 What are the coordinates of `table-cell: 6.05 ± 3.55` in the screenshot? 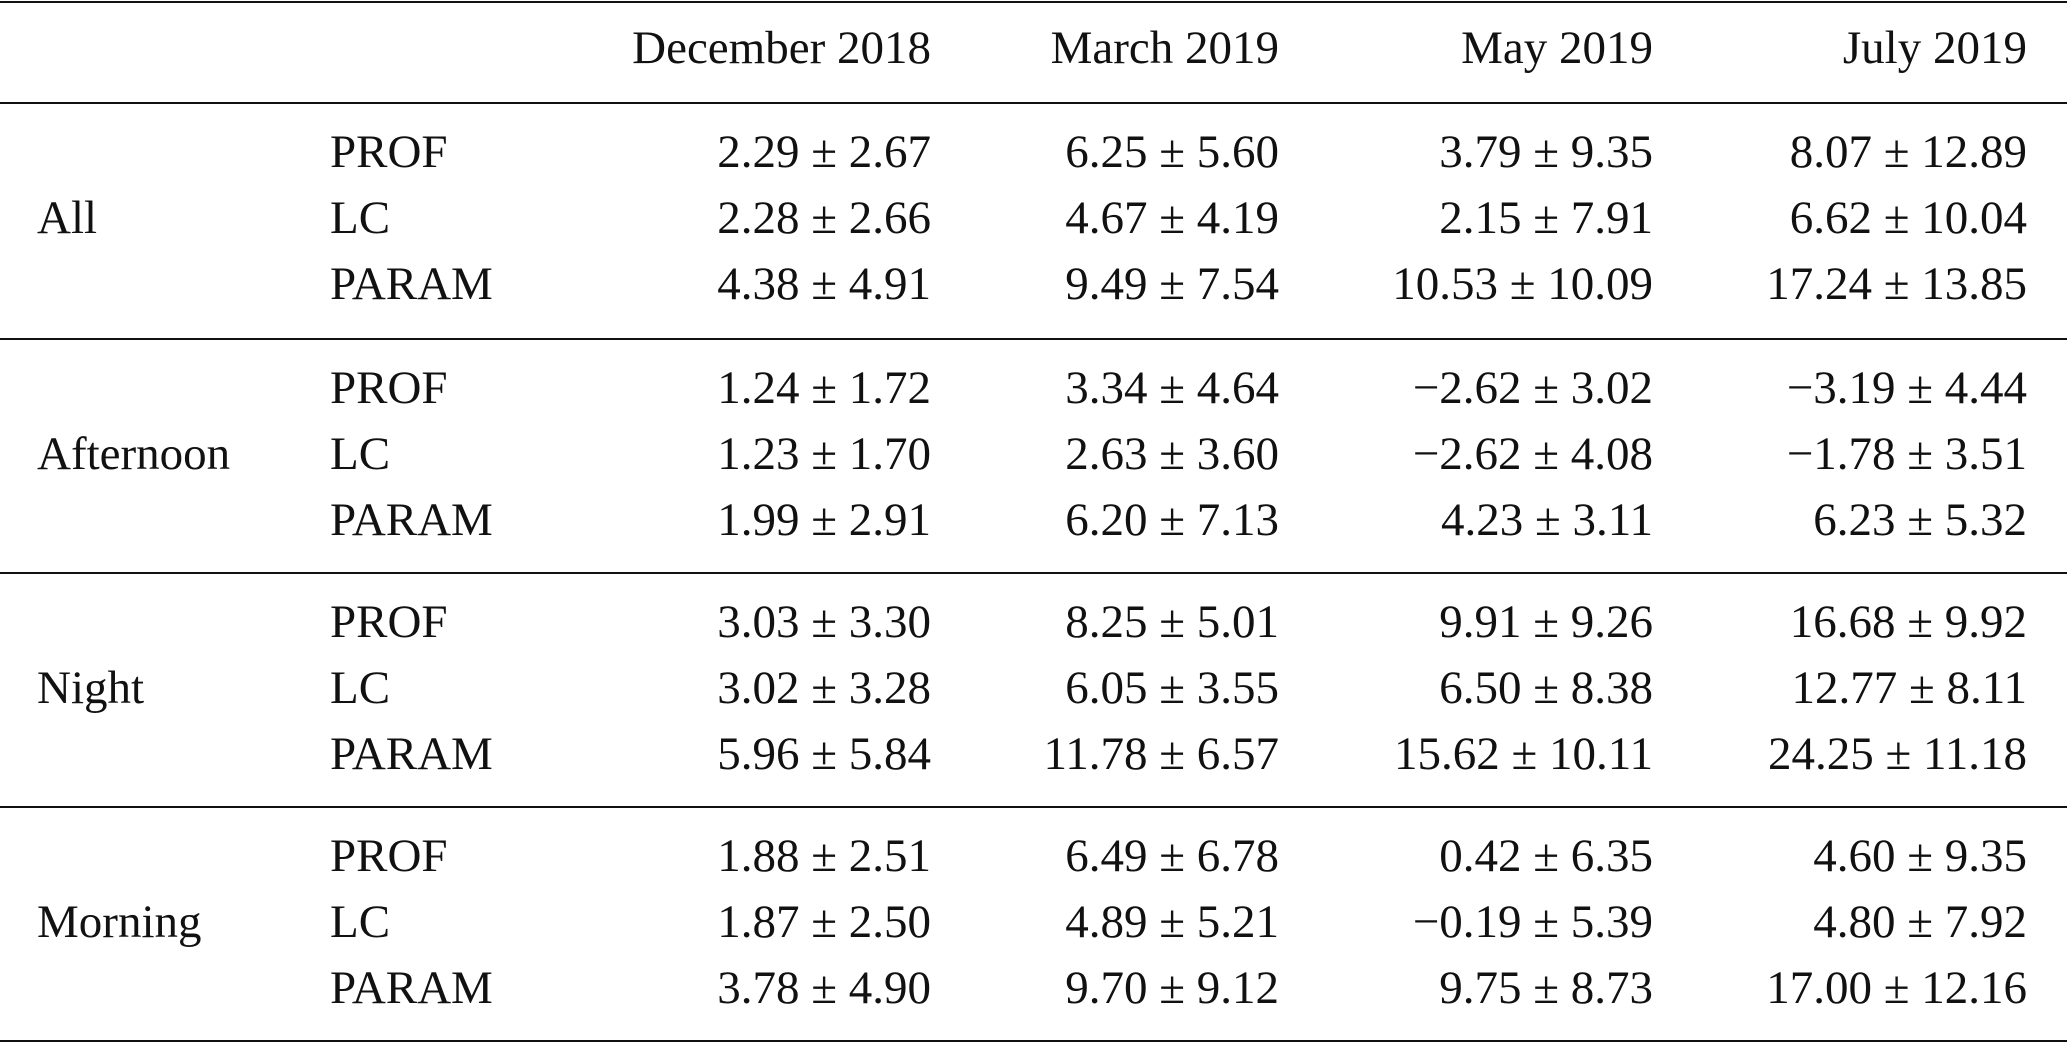 It's located at (1172, 688).